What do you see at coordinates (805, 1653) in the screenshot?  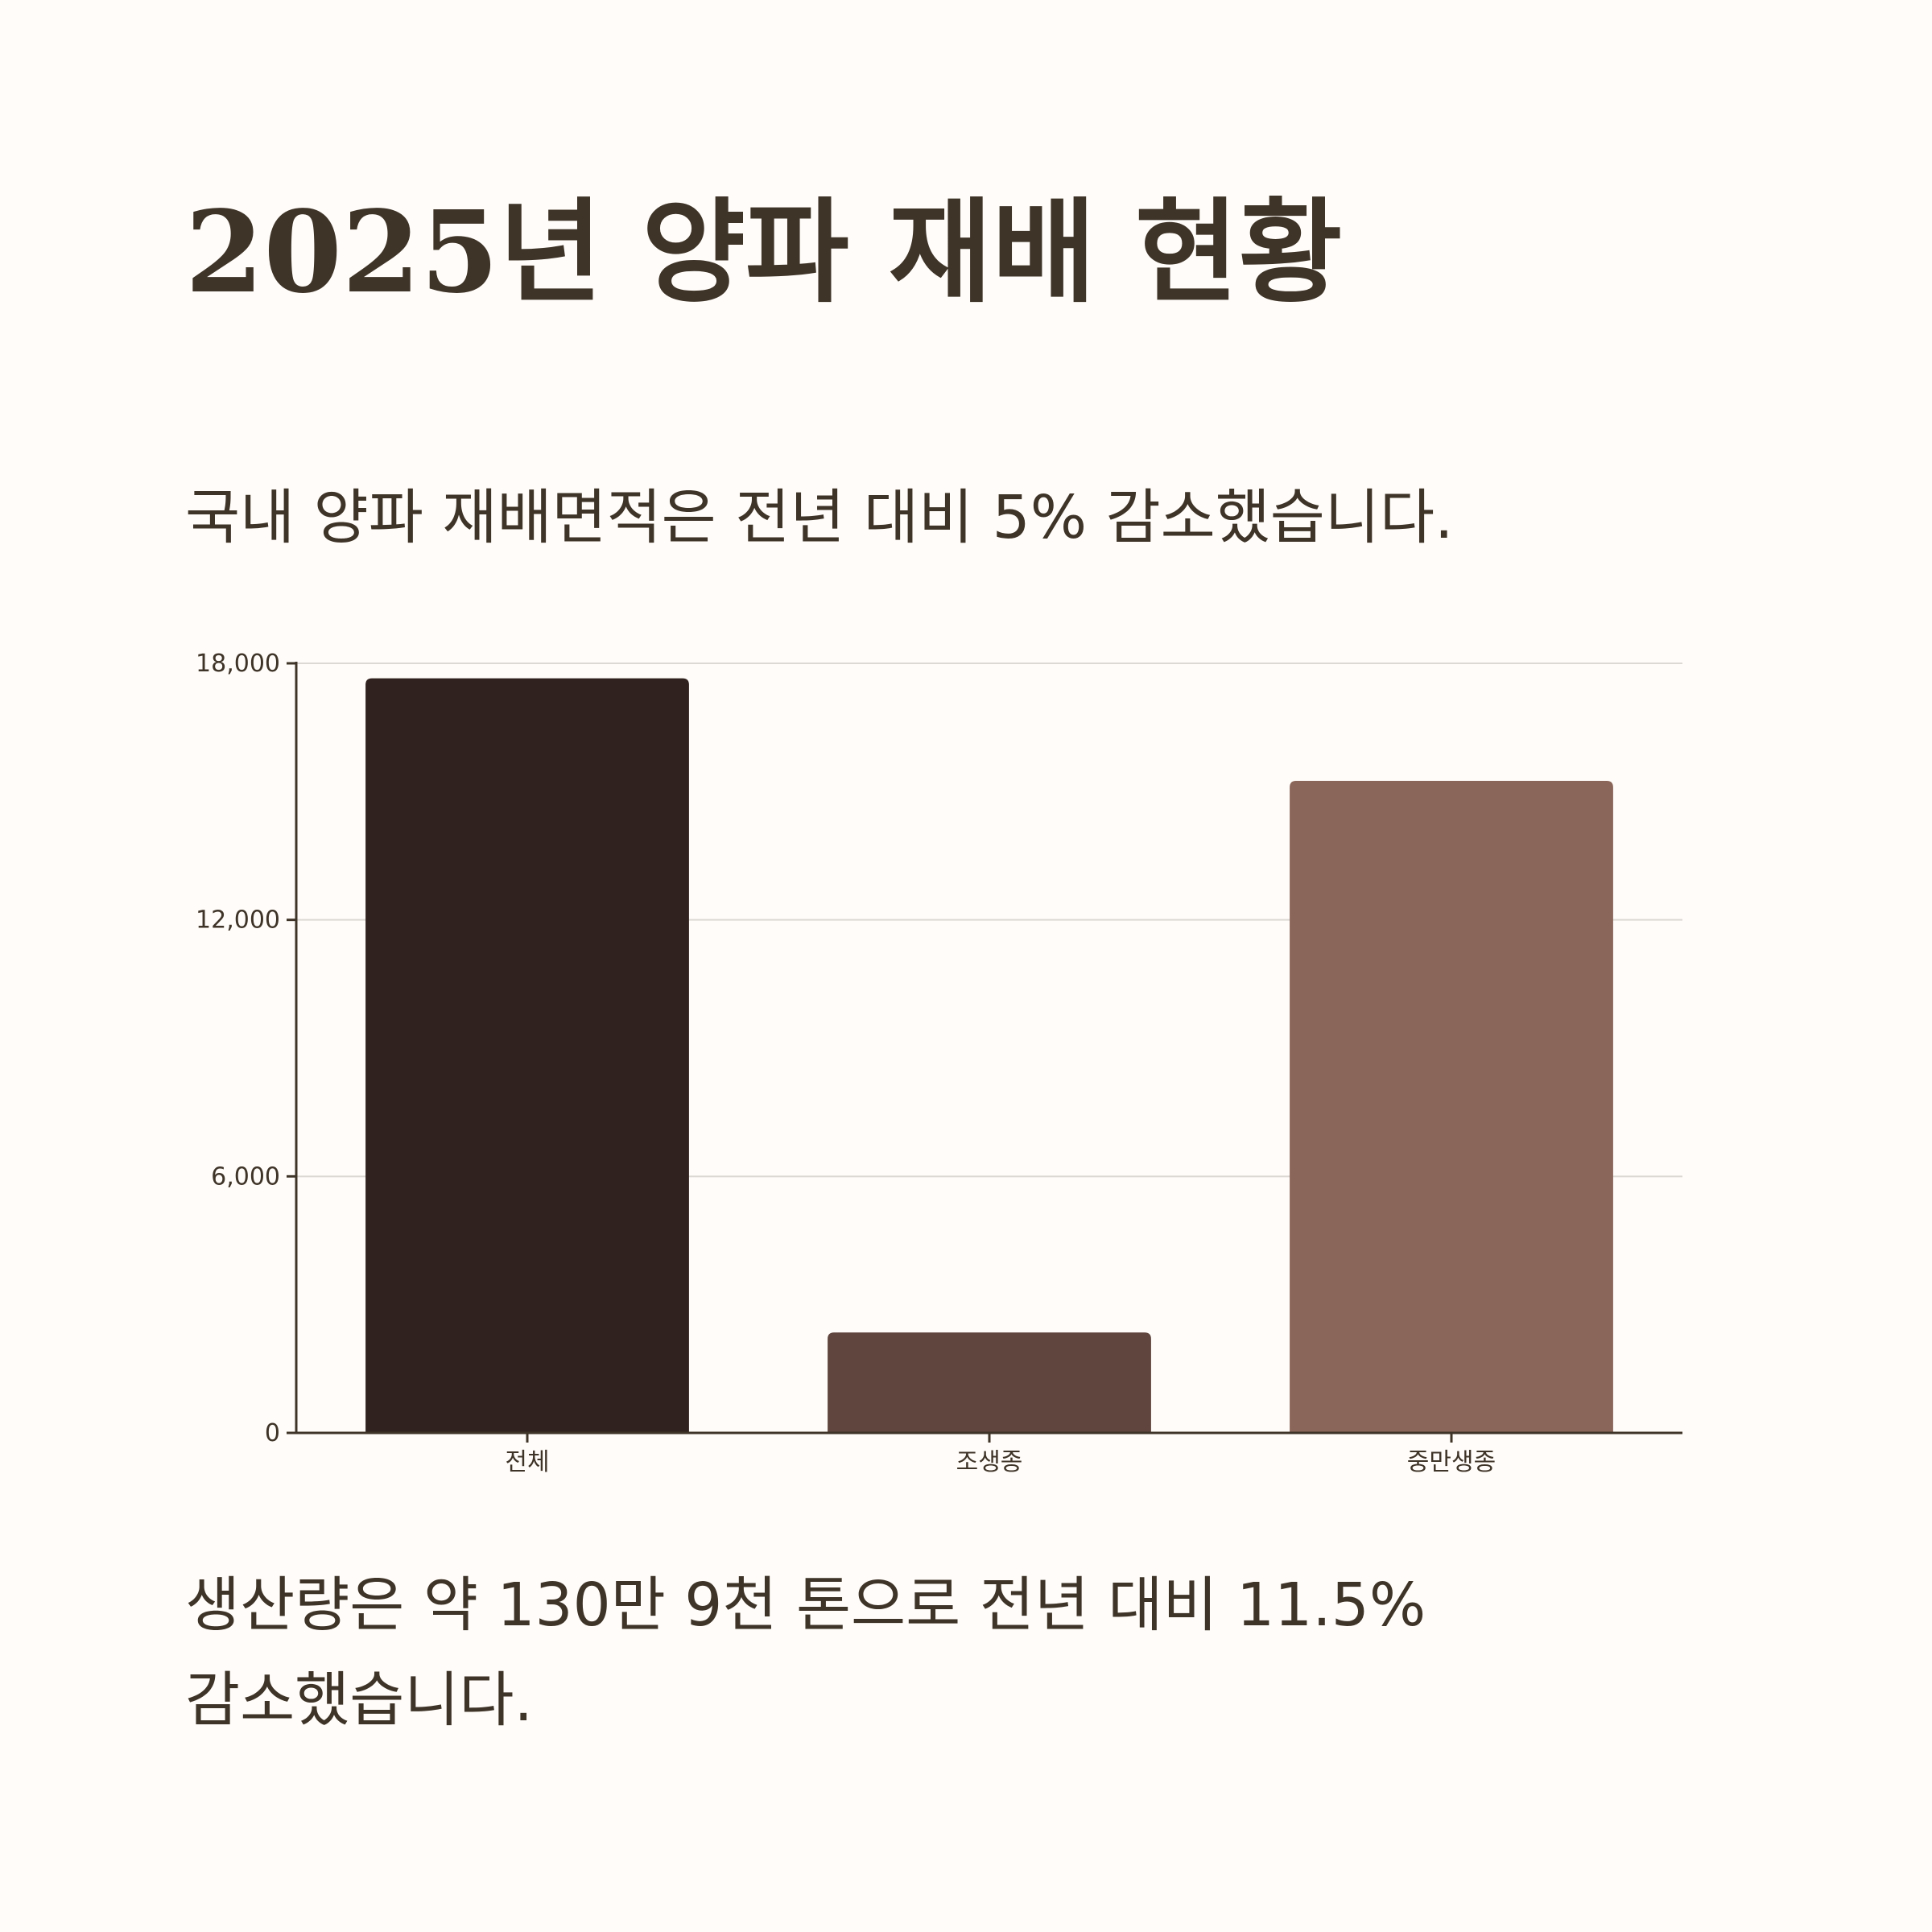 I see `footer-text: 생산량은 약 130만 9천 톤으로 전년 대비 11.5% 감소했습니다.` at bounding box center [805, 1653].